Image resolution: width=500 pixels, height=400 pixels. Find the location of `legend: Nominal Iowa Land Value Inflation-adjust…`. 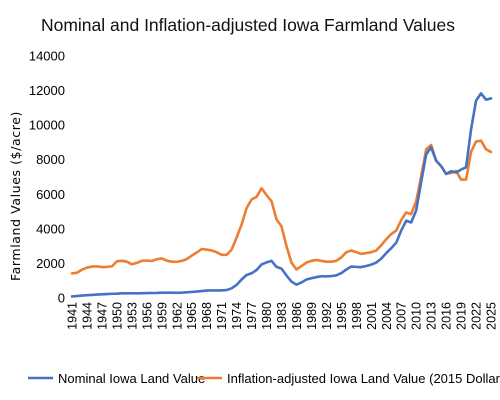

legend: Nominal Iowa Land Value Inflation-adjust… is located at coordinates (264, 378).